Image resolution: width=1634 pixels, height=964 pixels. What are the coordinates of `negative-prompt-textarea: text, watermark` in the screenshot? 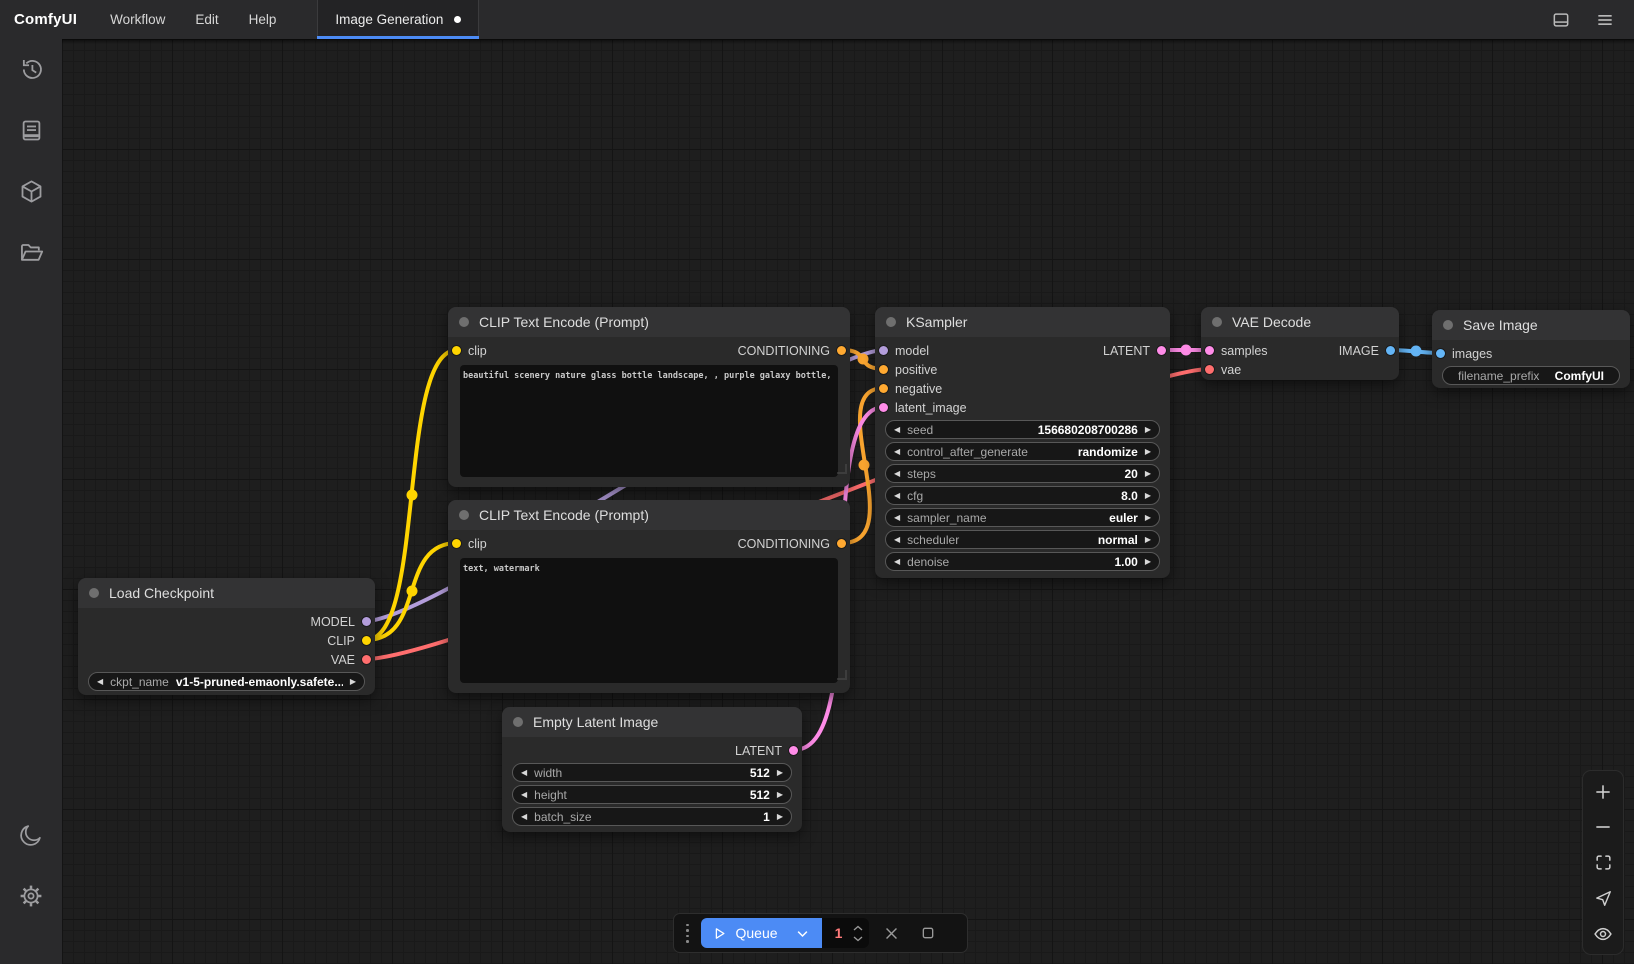 It's located at (649, 620).